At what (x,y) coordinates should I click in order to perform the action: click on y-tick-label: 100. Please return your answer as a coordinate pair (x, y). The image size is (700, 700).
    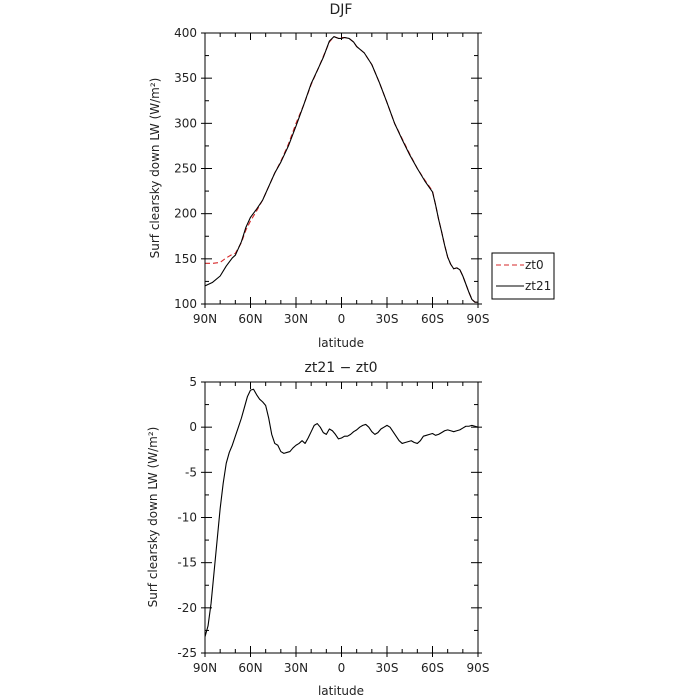
    Looking at the image, I should click on (185, 304).